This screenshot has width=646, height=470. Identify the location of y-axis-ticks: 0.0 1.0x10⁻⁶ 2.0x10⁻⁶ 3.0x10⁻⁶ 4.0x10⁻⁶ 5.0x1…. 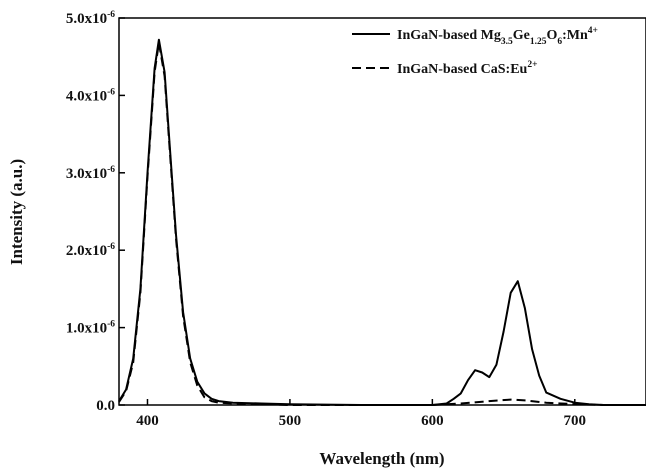
(95, 212).